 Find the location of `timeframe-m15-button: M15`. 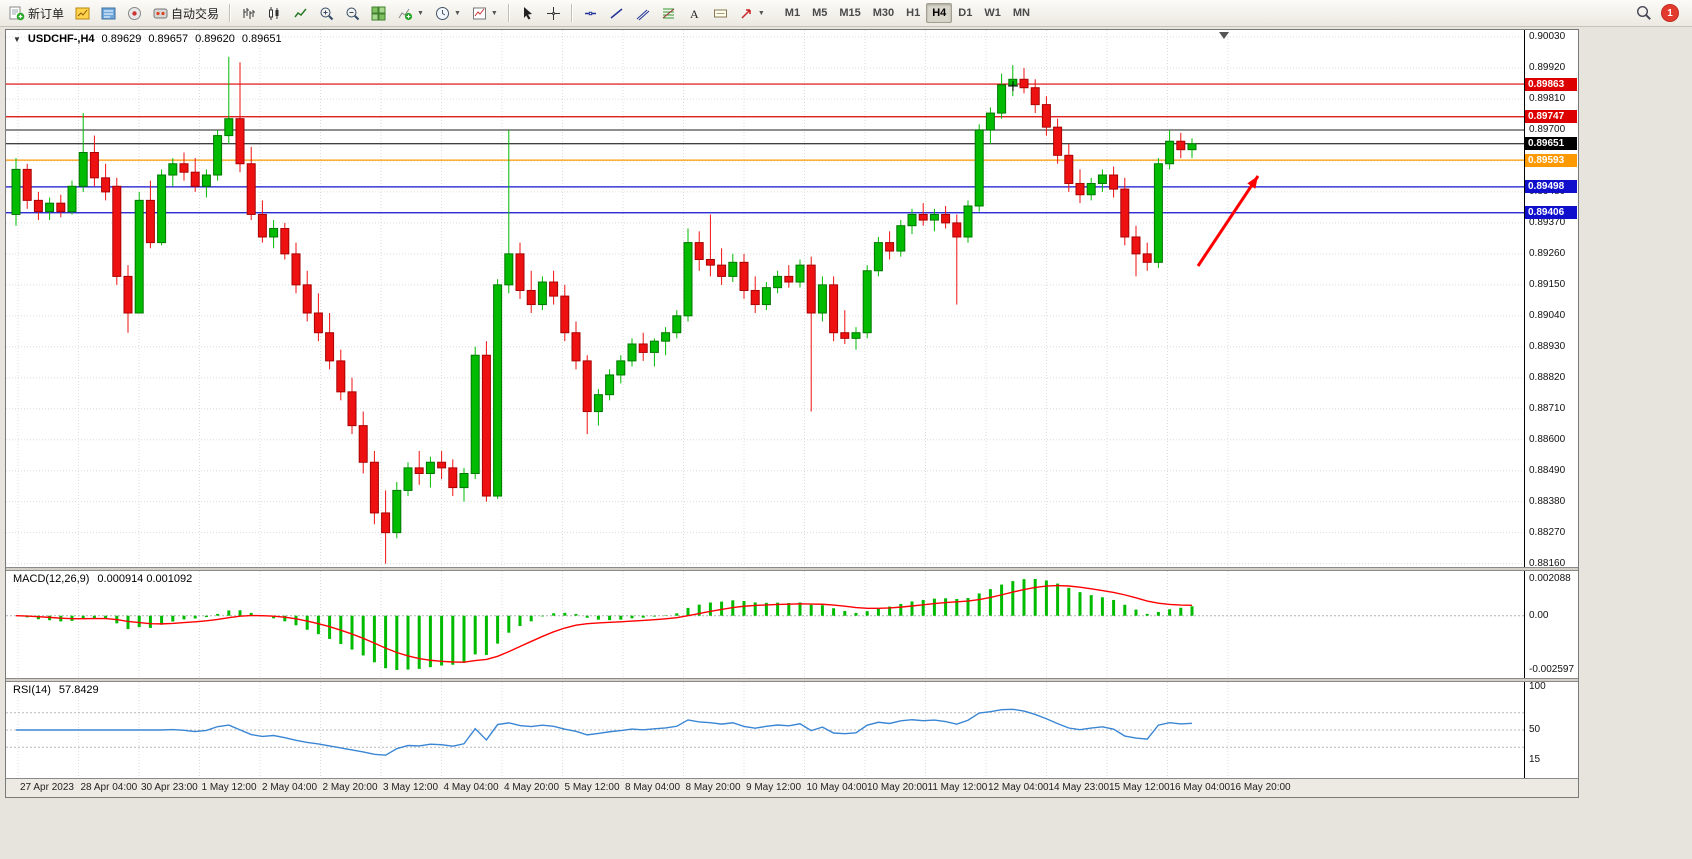

timeframe-m15-button: M15 is located at coordinates (850, 13).